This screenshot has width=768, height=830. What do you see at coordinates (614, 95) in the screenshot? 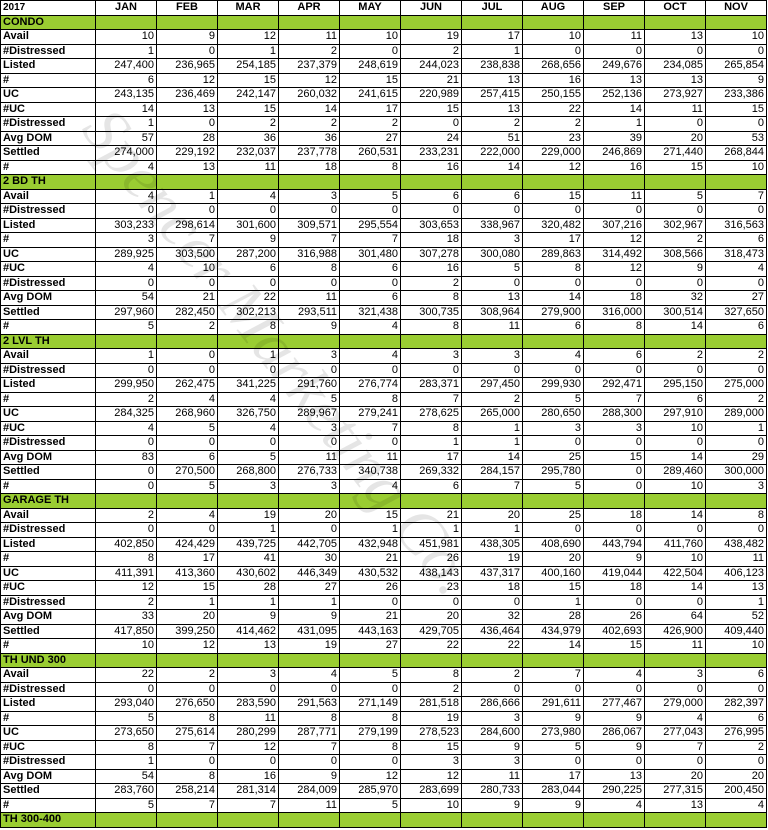
I see `cell: 252,136` at bounding box center [614, 95].